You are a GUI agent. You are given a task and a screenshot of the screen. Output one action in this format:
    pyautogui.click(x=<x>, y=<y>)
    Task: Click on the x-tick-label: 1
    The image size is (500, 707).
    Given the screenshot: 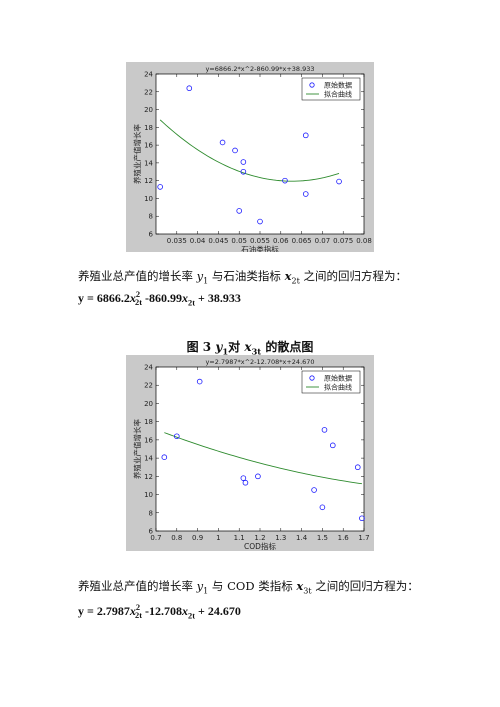 What is the action you would take?
    pyautogui.click(x=218, y=538)
    